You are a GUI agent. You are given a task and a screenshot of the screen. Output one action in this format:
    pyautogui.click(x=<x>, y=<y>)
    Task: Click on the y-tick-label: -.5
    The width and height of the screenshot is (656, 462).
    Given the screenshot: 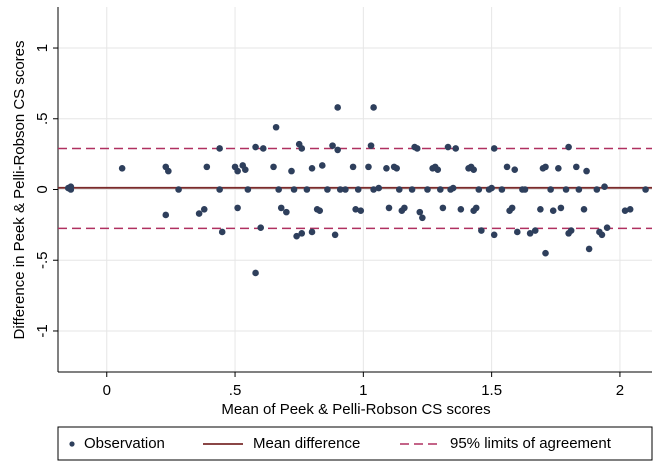 What is the action you would take?
    pyautogui.click(x=42, y=260)
    